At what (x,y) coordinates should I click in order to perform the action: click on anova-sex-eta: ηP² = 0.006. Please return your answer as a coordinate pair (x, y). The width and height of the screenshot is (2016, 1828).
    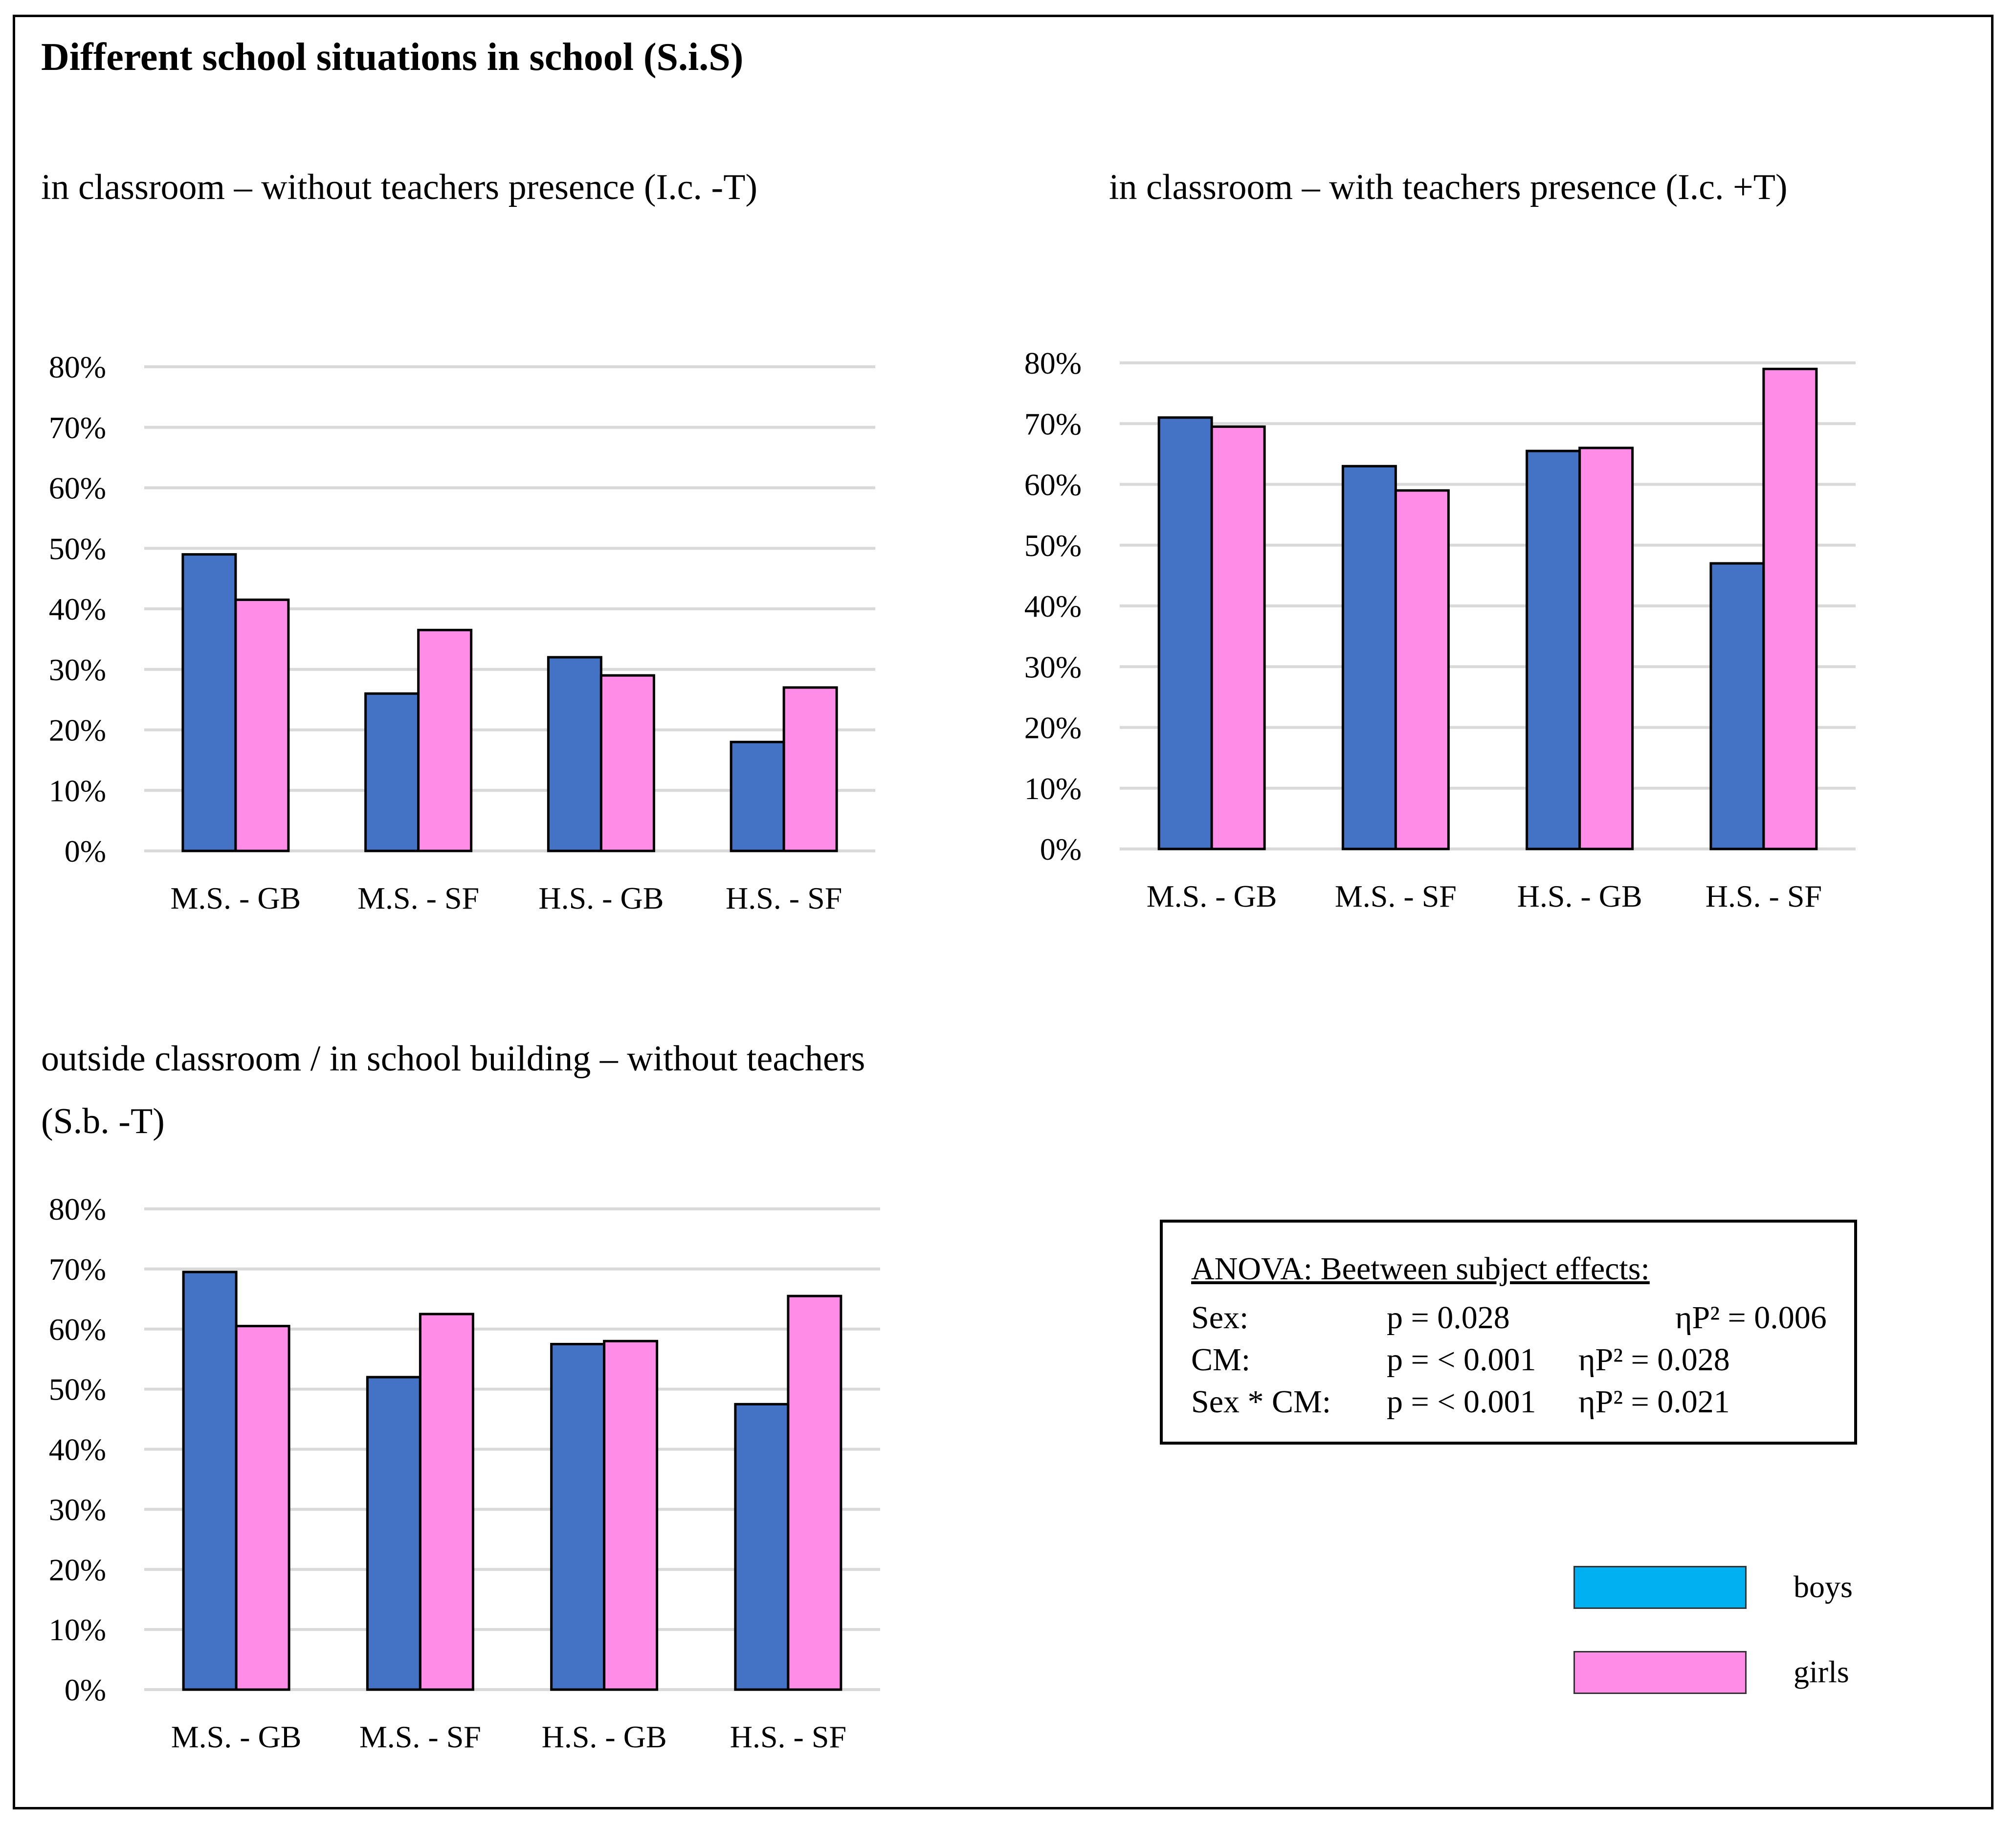
    Looking at the image, I should click on (1751, 1318).